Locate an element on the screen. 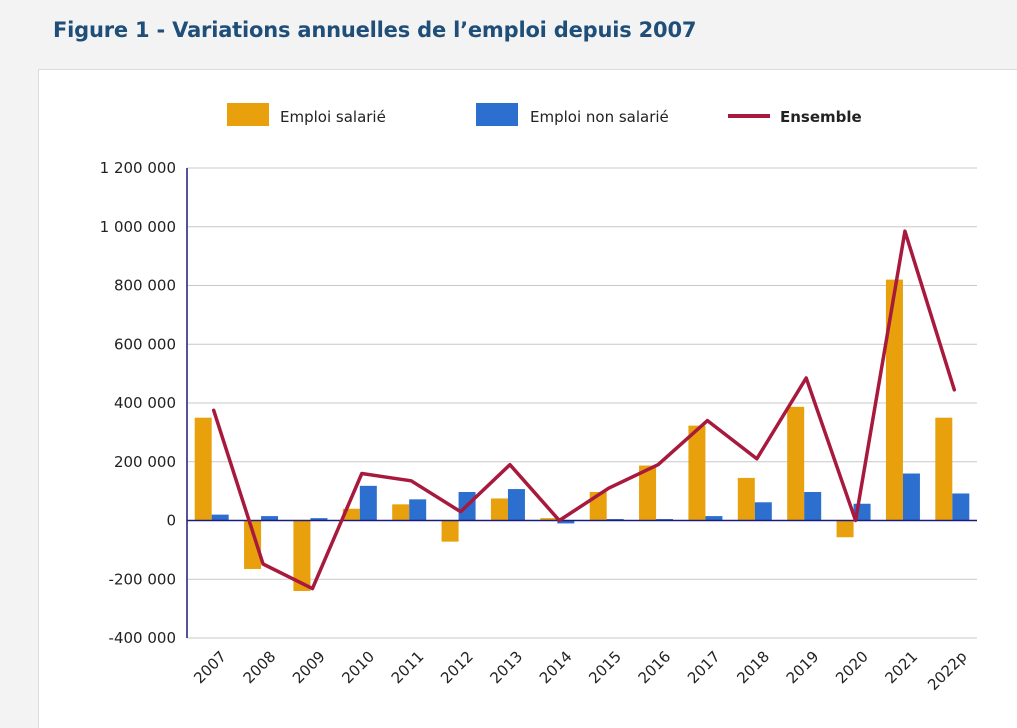 The height and width of the screenshot is (728, 1017). x-tick-label: 2013 is located at coordinates (506, 668).